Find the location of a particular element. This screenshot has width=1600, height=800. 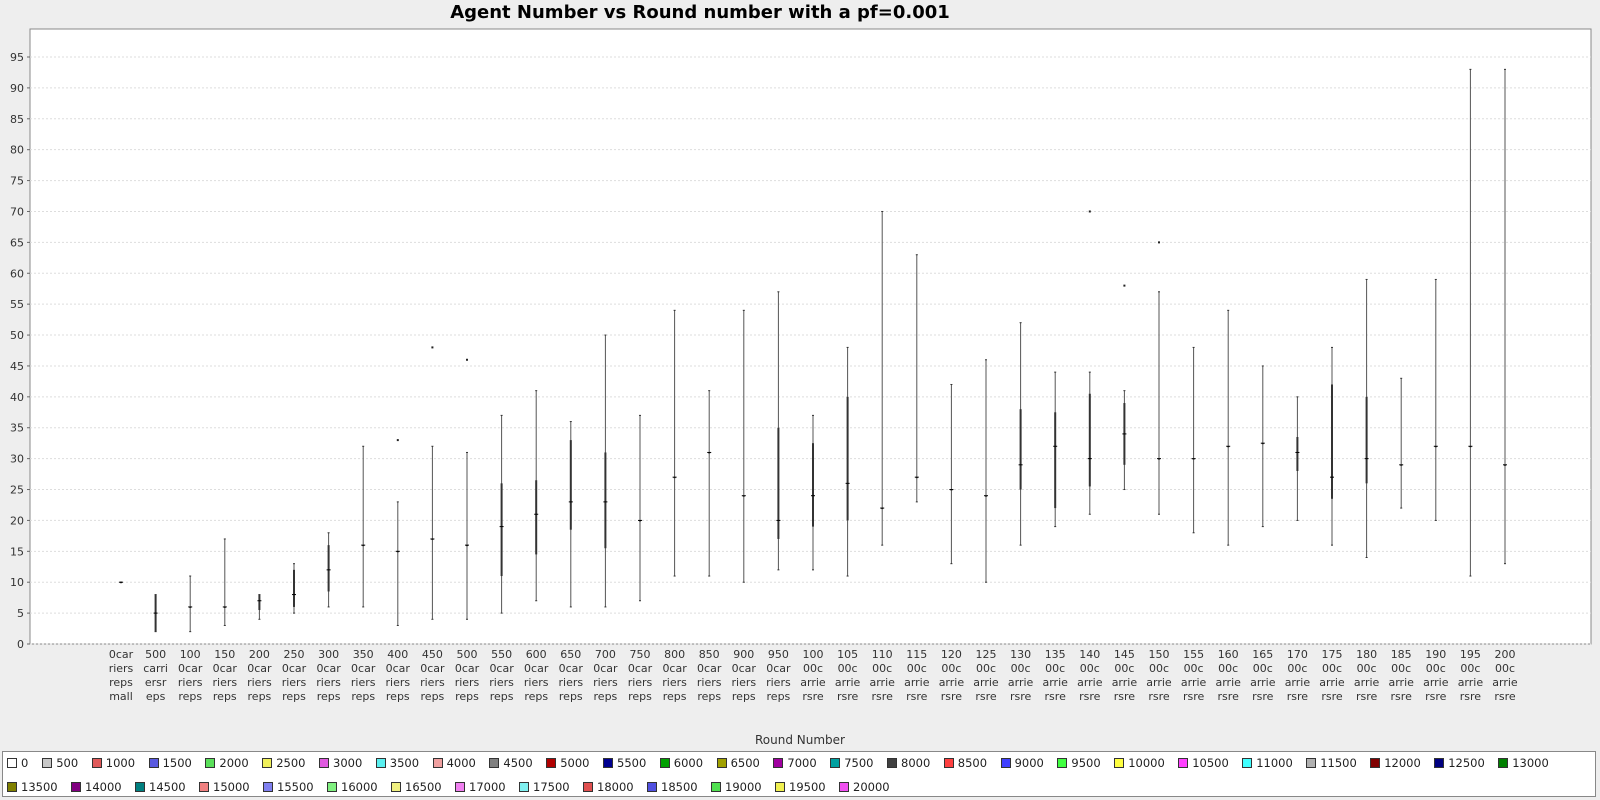

legend-label: 1500 is located at coordinates (177, 763).